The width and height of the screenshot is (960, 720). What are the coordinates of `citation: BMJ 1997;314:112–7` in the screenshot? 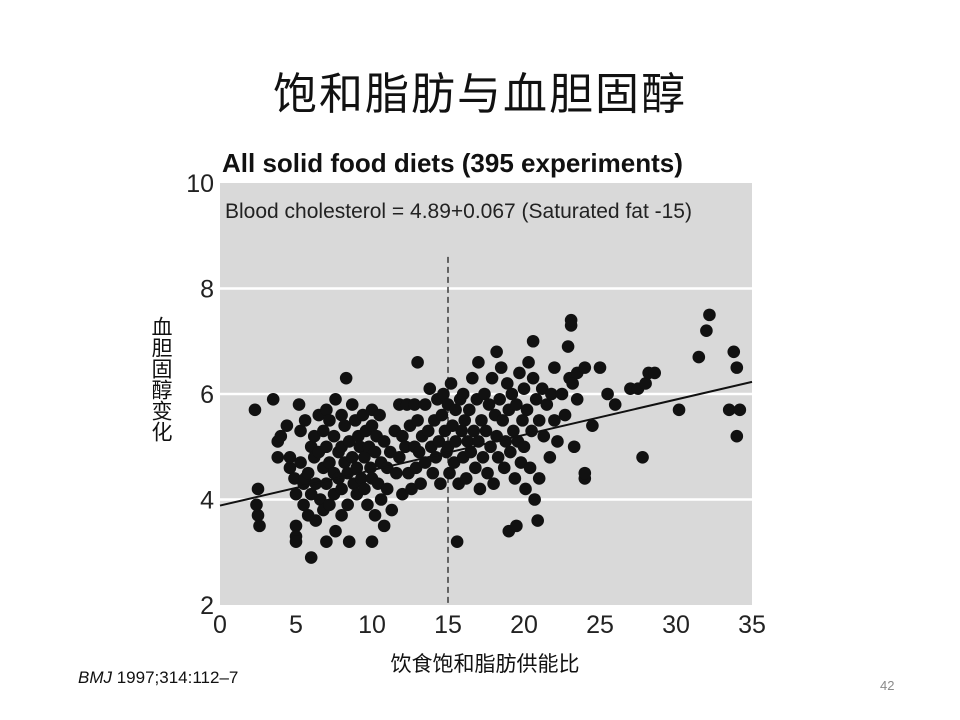 It's located at (158, 678).